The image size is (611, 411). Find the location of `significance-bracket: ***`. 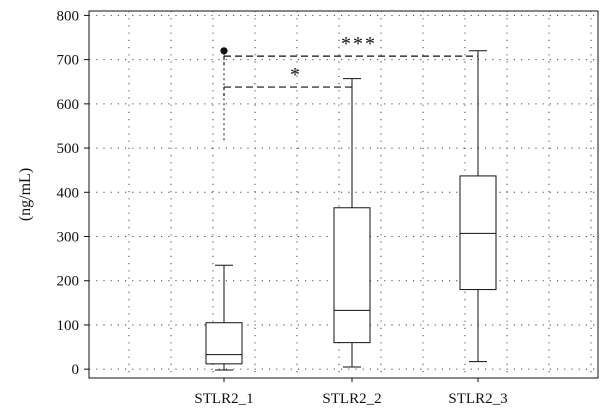

significance-bracket: *** is located at coordinates (350, 50).